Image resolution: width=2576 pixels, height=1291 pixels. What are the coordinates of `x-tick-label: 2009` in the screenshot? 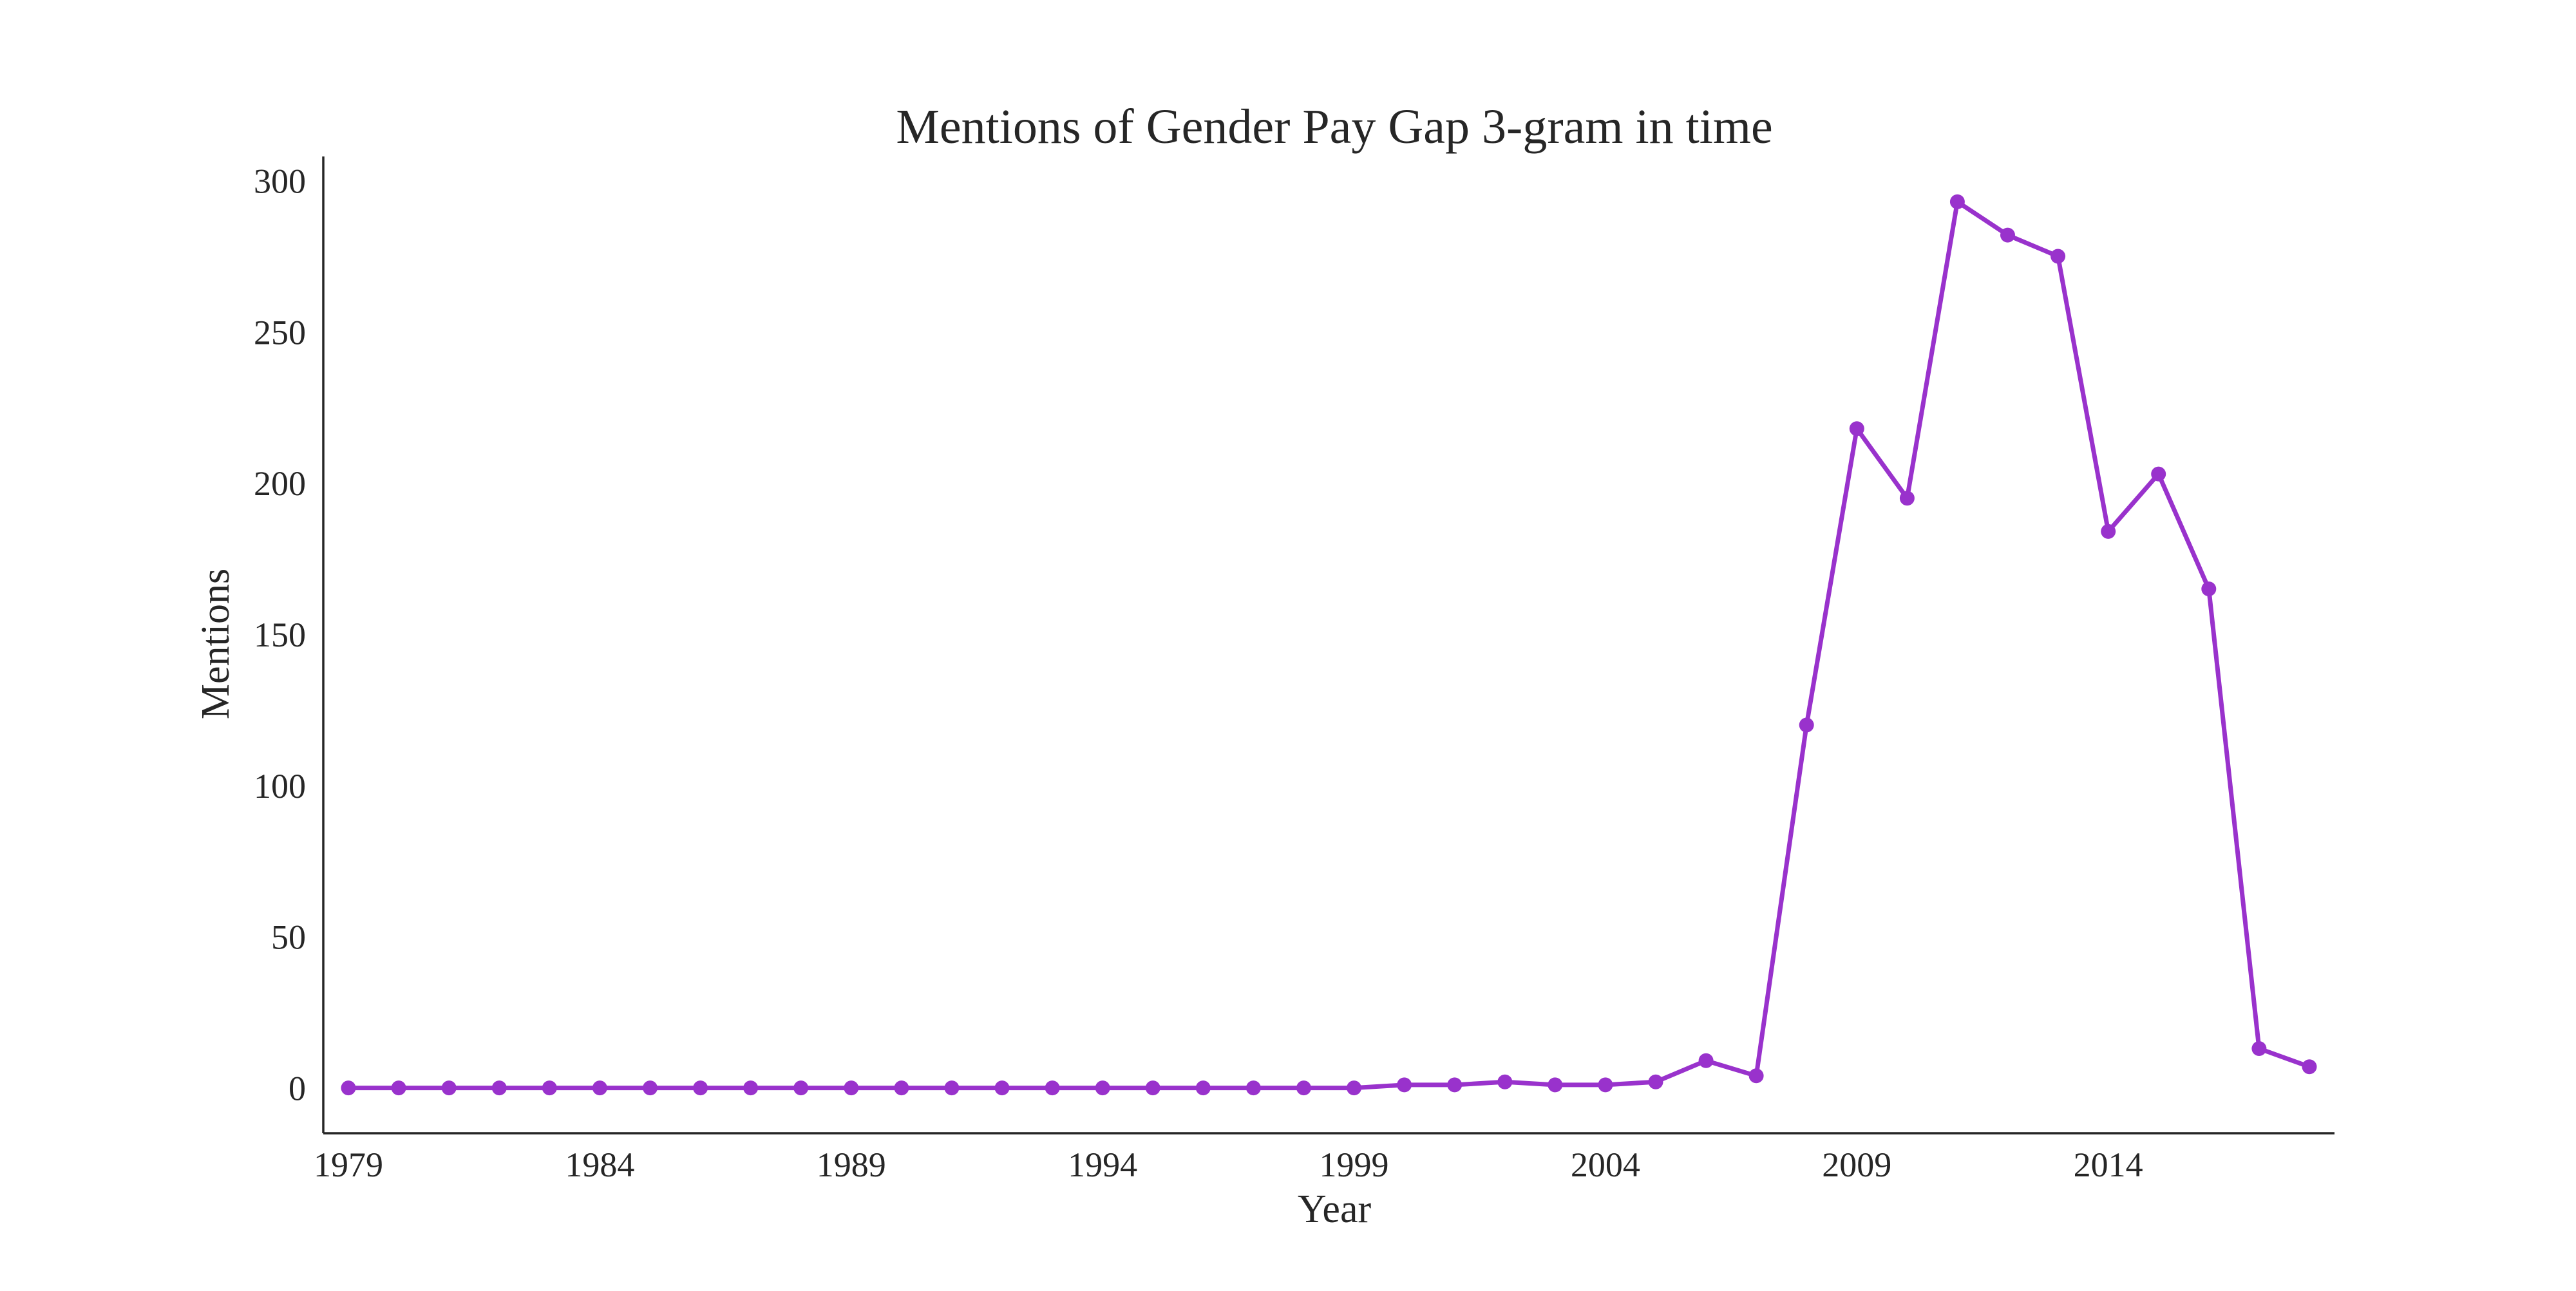 It's located at (1857, 1164).